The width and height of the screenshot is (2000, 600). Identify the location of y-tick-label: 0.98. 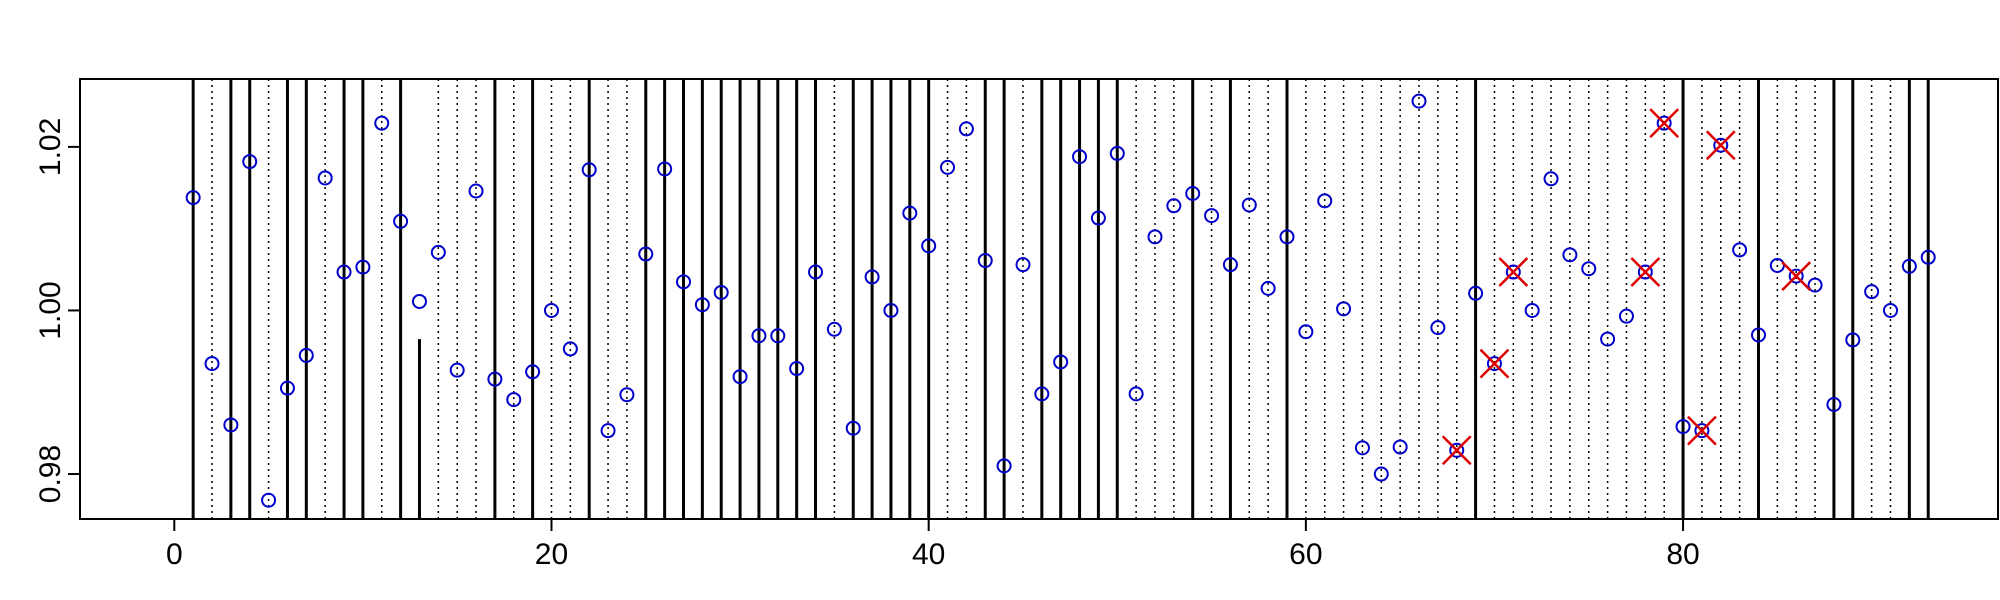
(50, 474).